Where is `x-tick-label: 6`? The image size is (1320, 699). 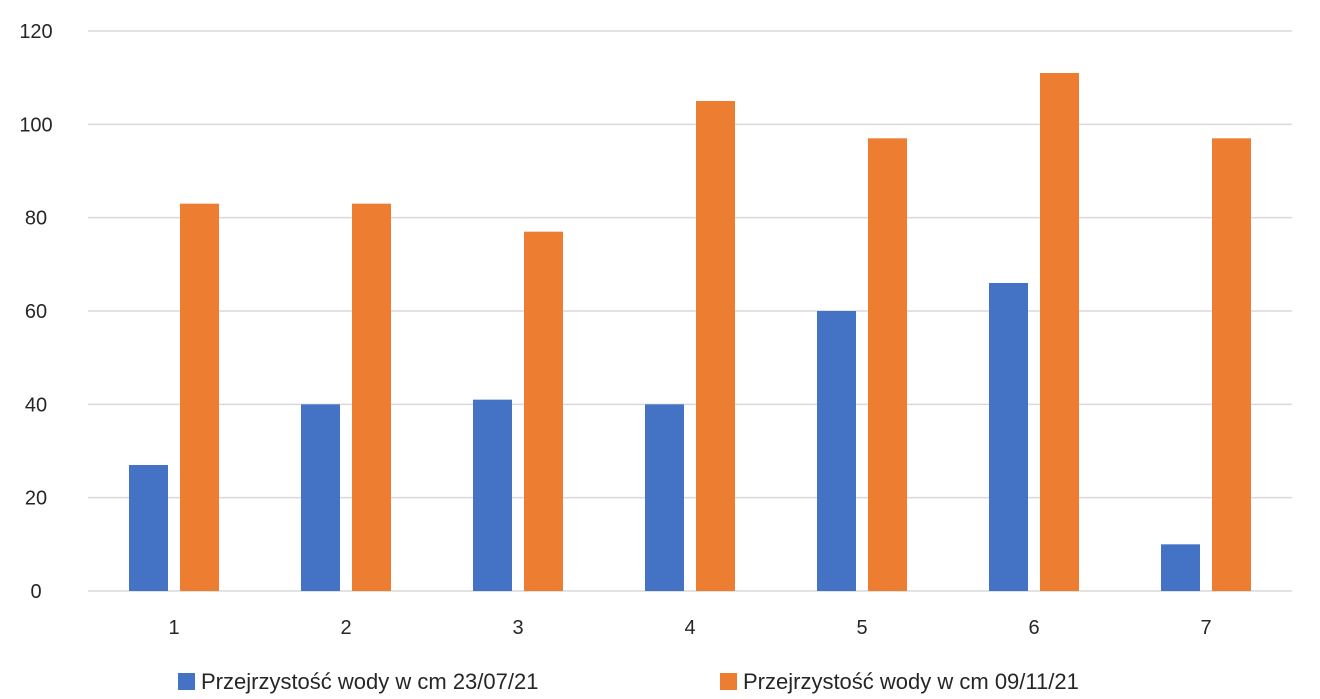 x-tick-label: 6 is located at coordinates (1033, 628).